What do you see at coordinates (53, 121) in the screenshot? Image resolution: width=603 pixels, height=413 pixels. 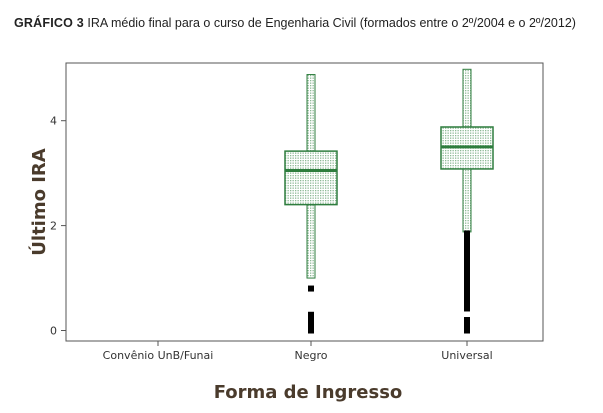 I see `y-tick-label: 4` at bounding box center [53, 121].